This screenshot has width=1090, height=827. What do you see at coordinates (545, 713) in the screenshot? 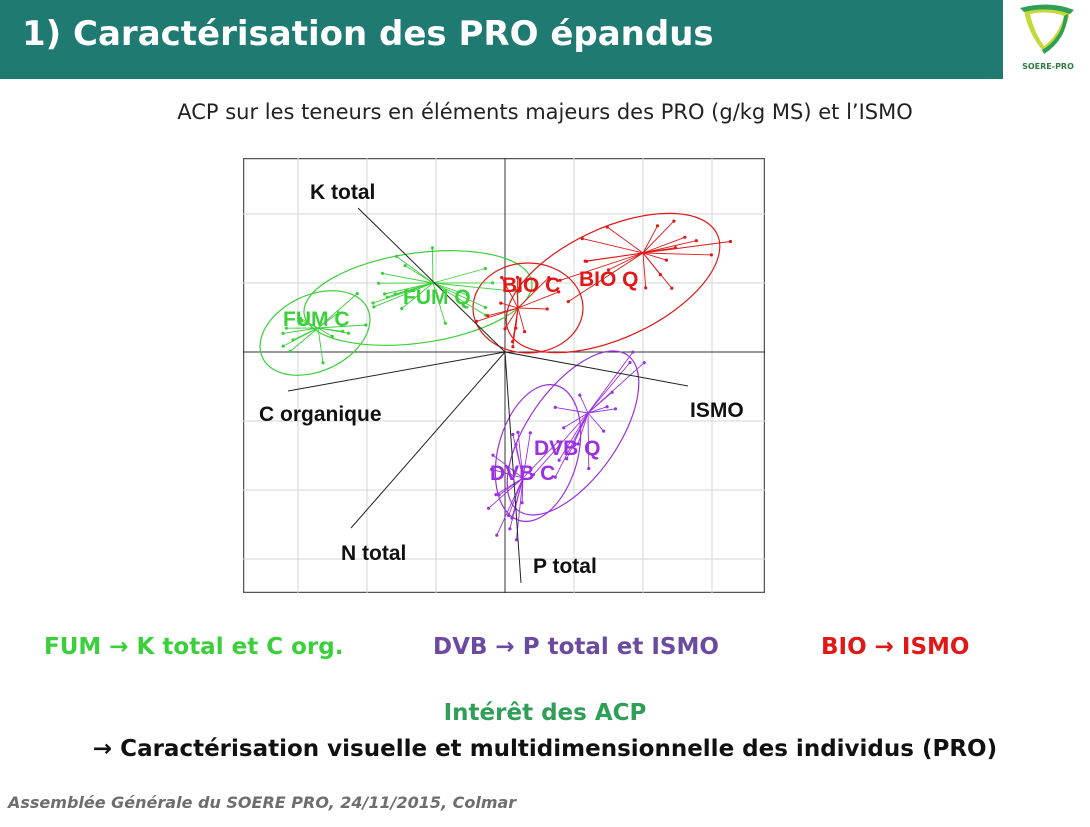
I see `interet-heading: Intérêt des ACP` at bounding box center [545, 713].